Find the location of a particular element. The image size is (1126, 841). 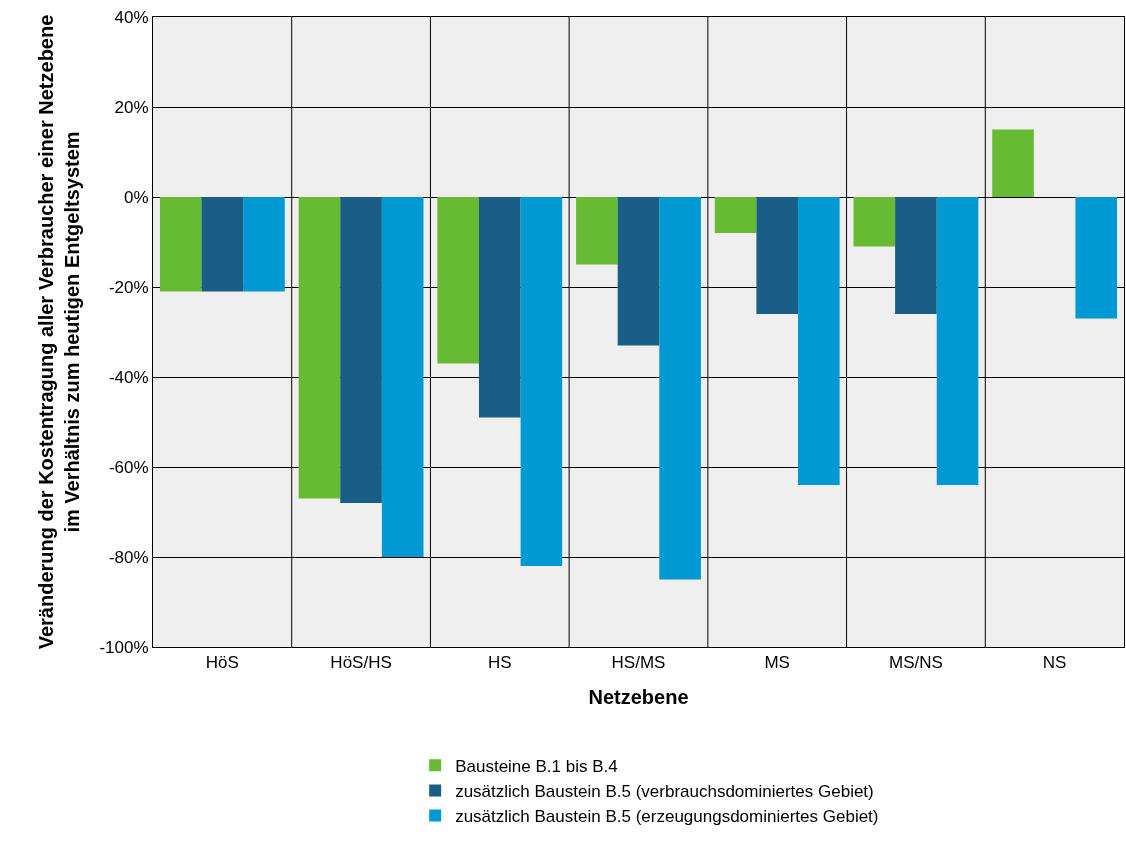

x-tick-label: HS is located at coordinates (499, 663).